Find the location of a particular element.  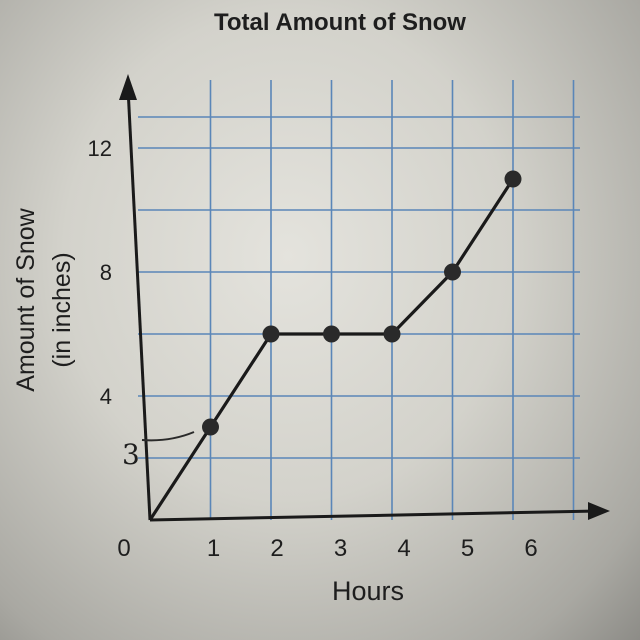

x-tick-label: 6 is located at coordinates (530, 548).